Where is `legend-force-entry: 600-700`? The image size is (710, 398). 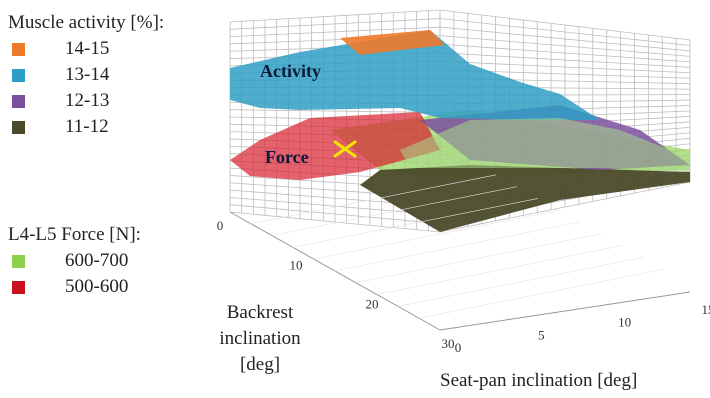 legend-force-entry: 600-700 is located at coordinates (74, 261).